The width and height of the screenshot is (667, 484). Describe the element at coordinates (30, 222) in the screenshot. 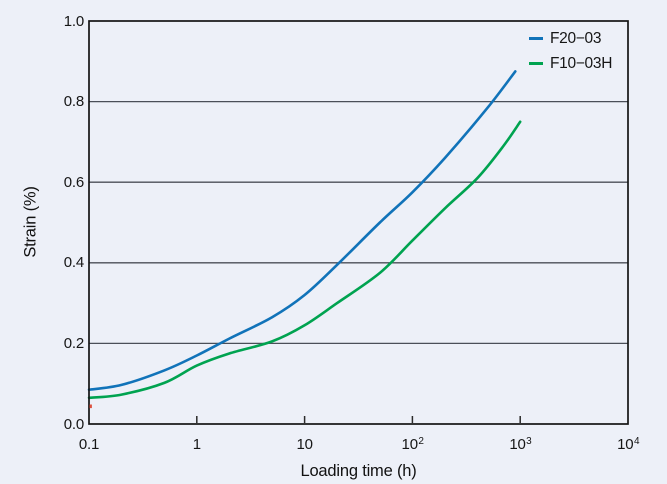

I see `y-axis-title: Strain (%)` at that location.